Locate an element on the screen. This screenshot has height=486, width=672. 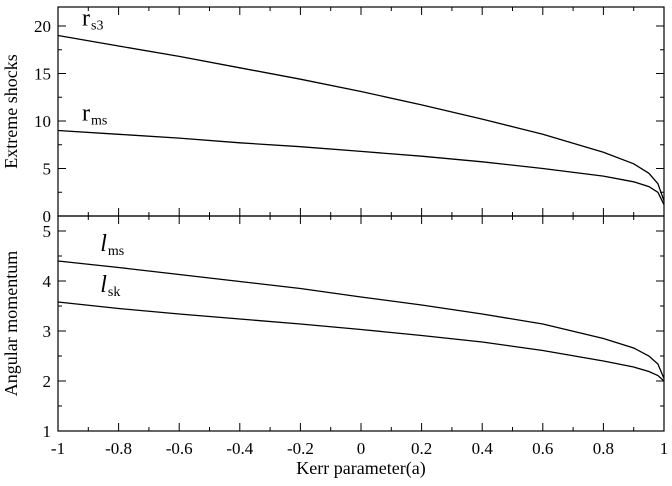
top-series-line-rms is located at coordinates (361, 167).